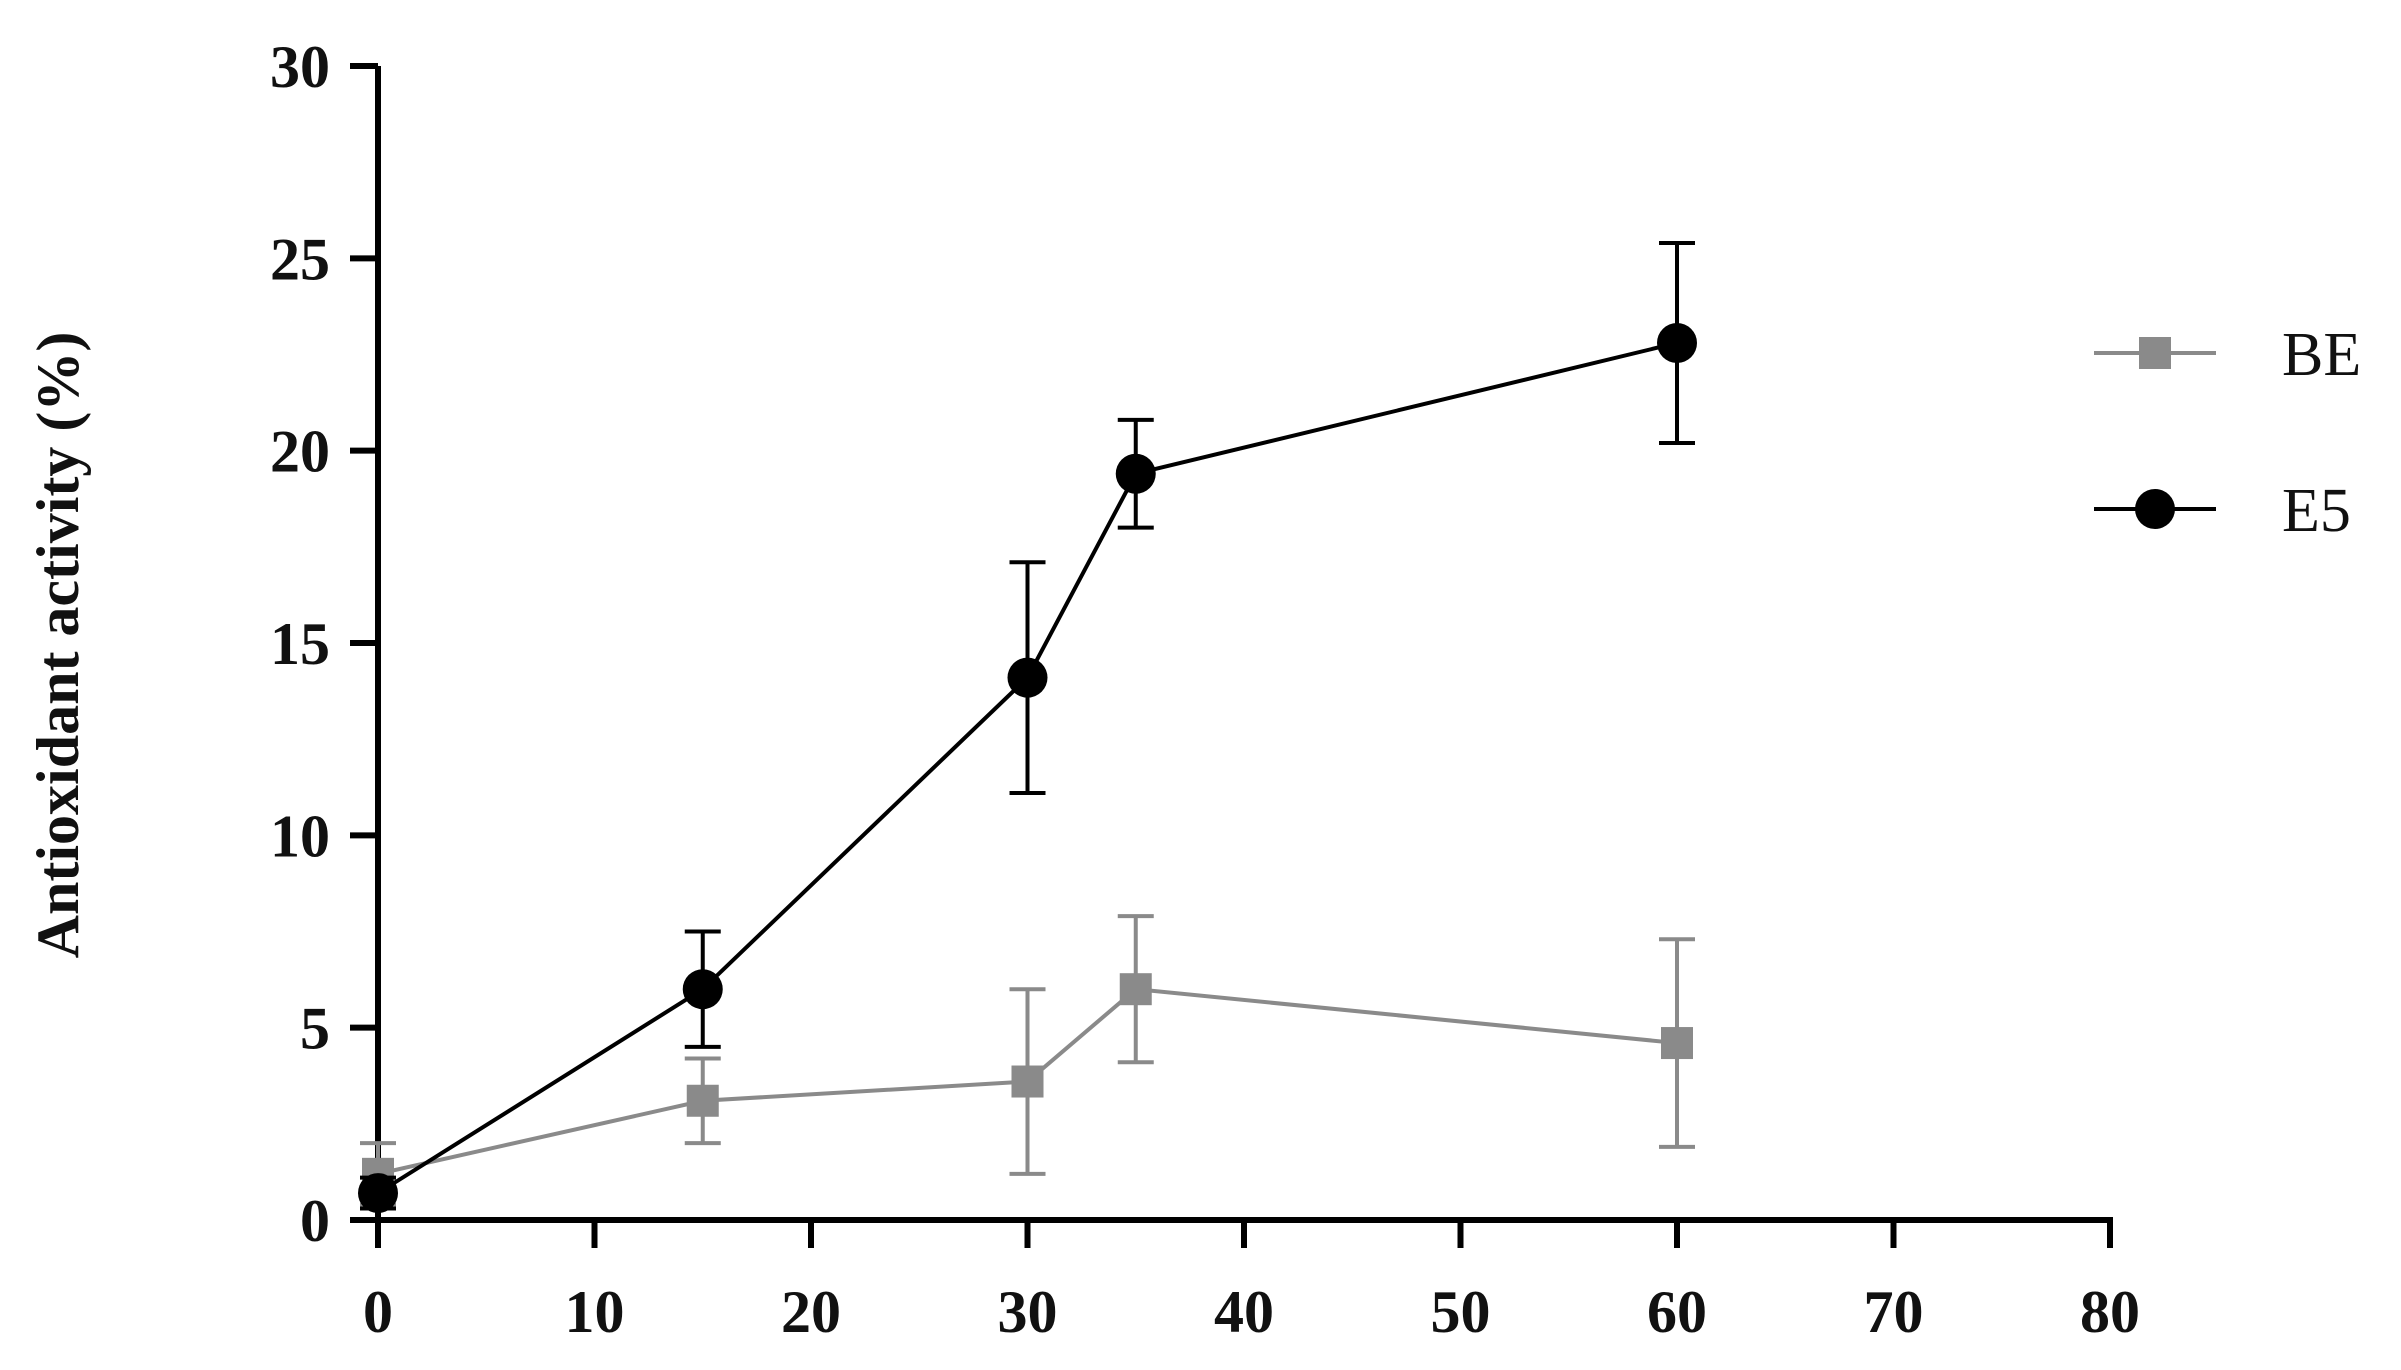  Describe the element at coordinates (2227, 433) in the screenshot. I see `legend: BE E5` at that location.